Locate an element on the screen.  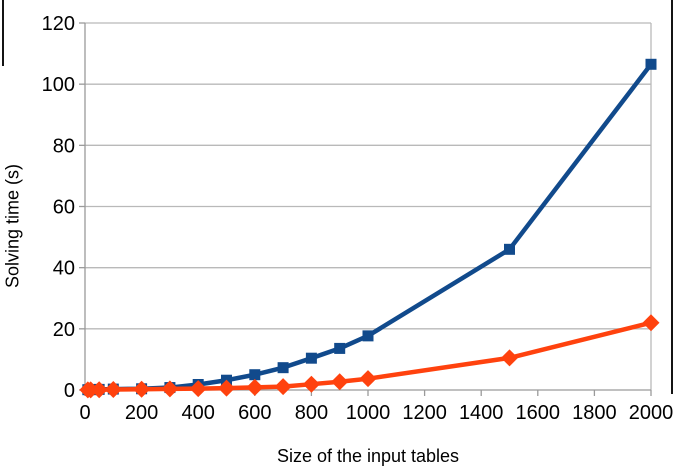
y-tick-label-100: 100 is located at coordinates (58, 85).